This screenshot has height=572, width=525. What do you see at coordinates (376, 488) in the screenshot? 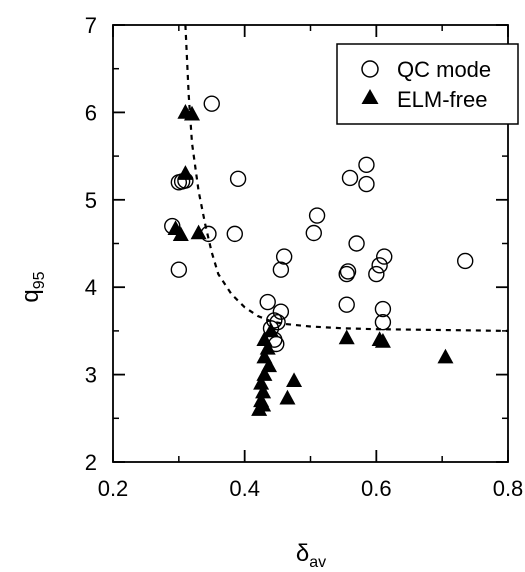
I see `x-tick-label: 0.6` at bounding box center [376, 488].